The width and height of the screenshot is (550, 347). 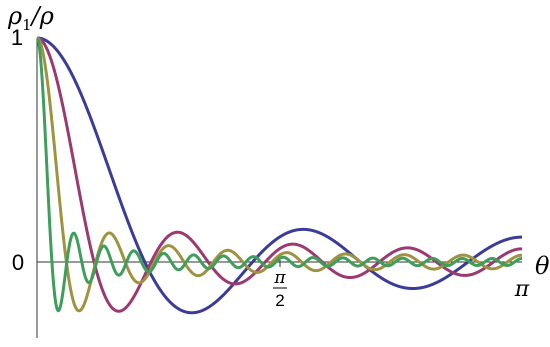 What do you see at coordinates (17, 37) in the screenshot?
I see `y-tick-label-1: 1` at bounding box center [17, 37].